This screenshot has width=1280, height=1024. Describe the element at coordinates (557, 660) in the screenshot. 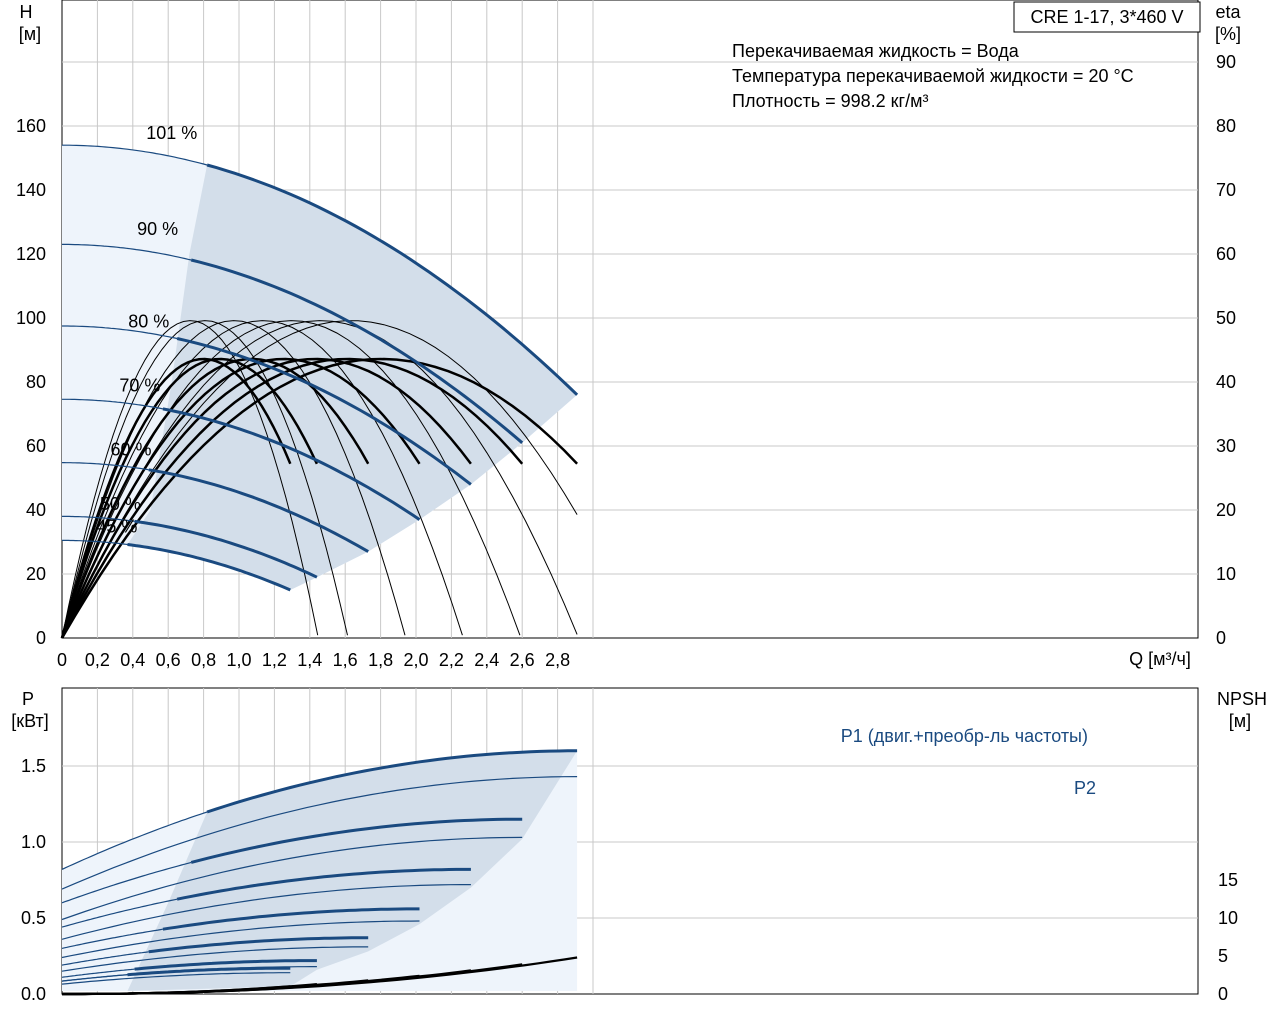

I see `x-tick-label: 2,8` at that location.